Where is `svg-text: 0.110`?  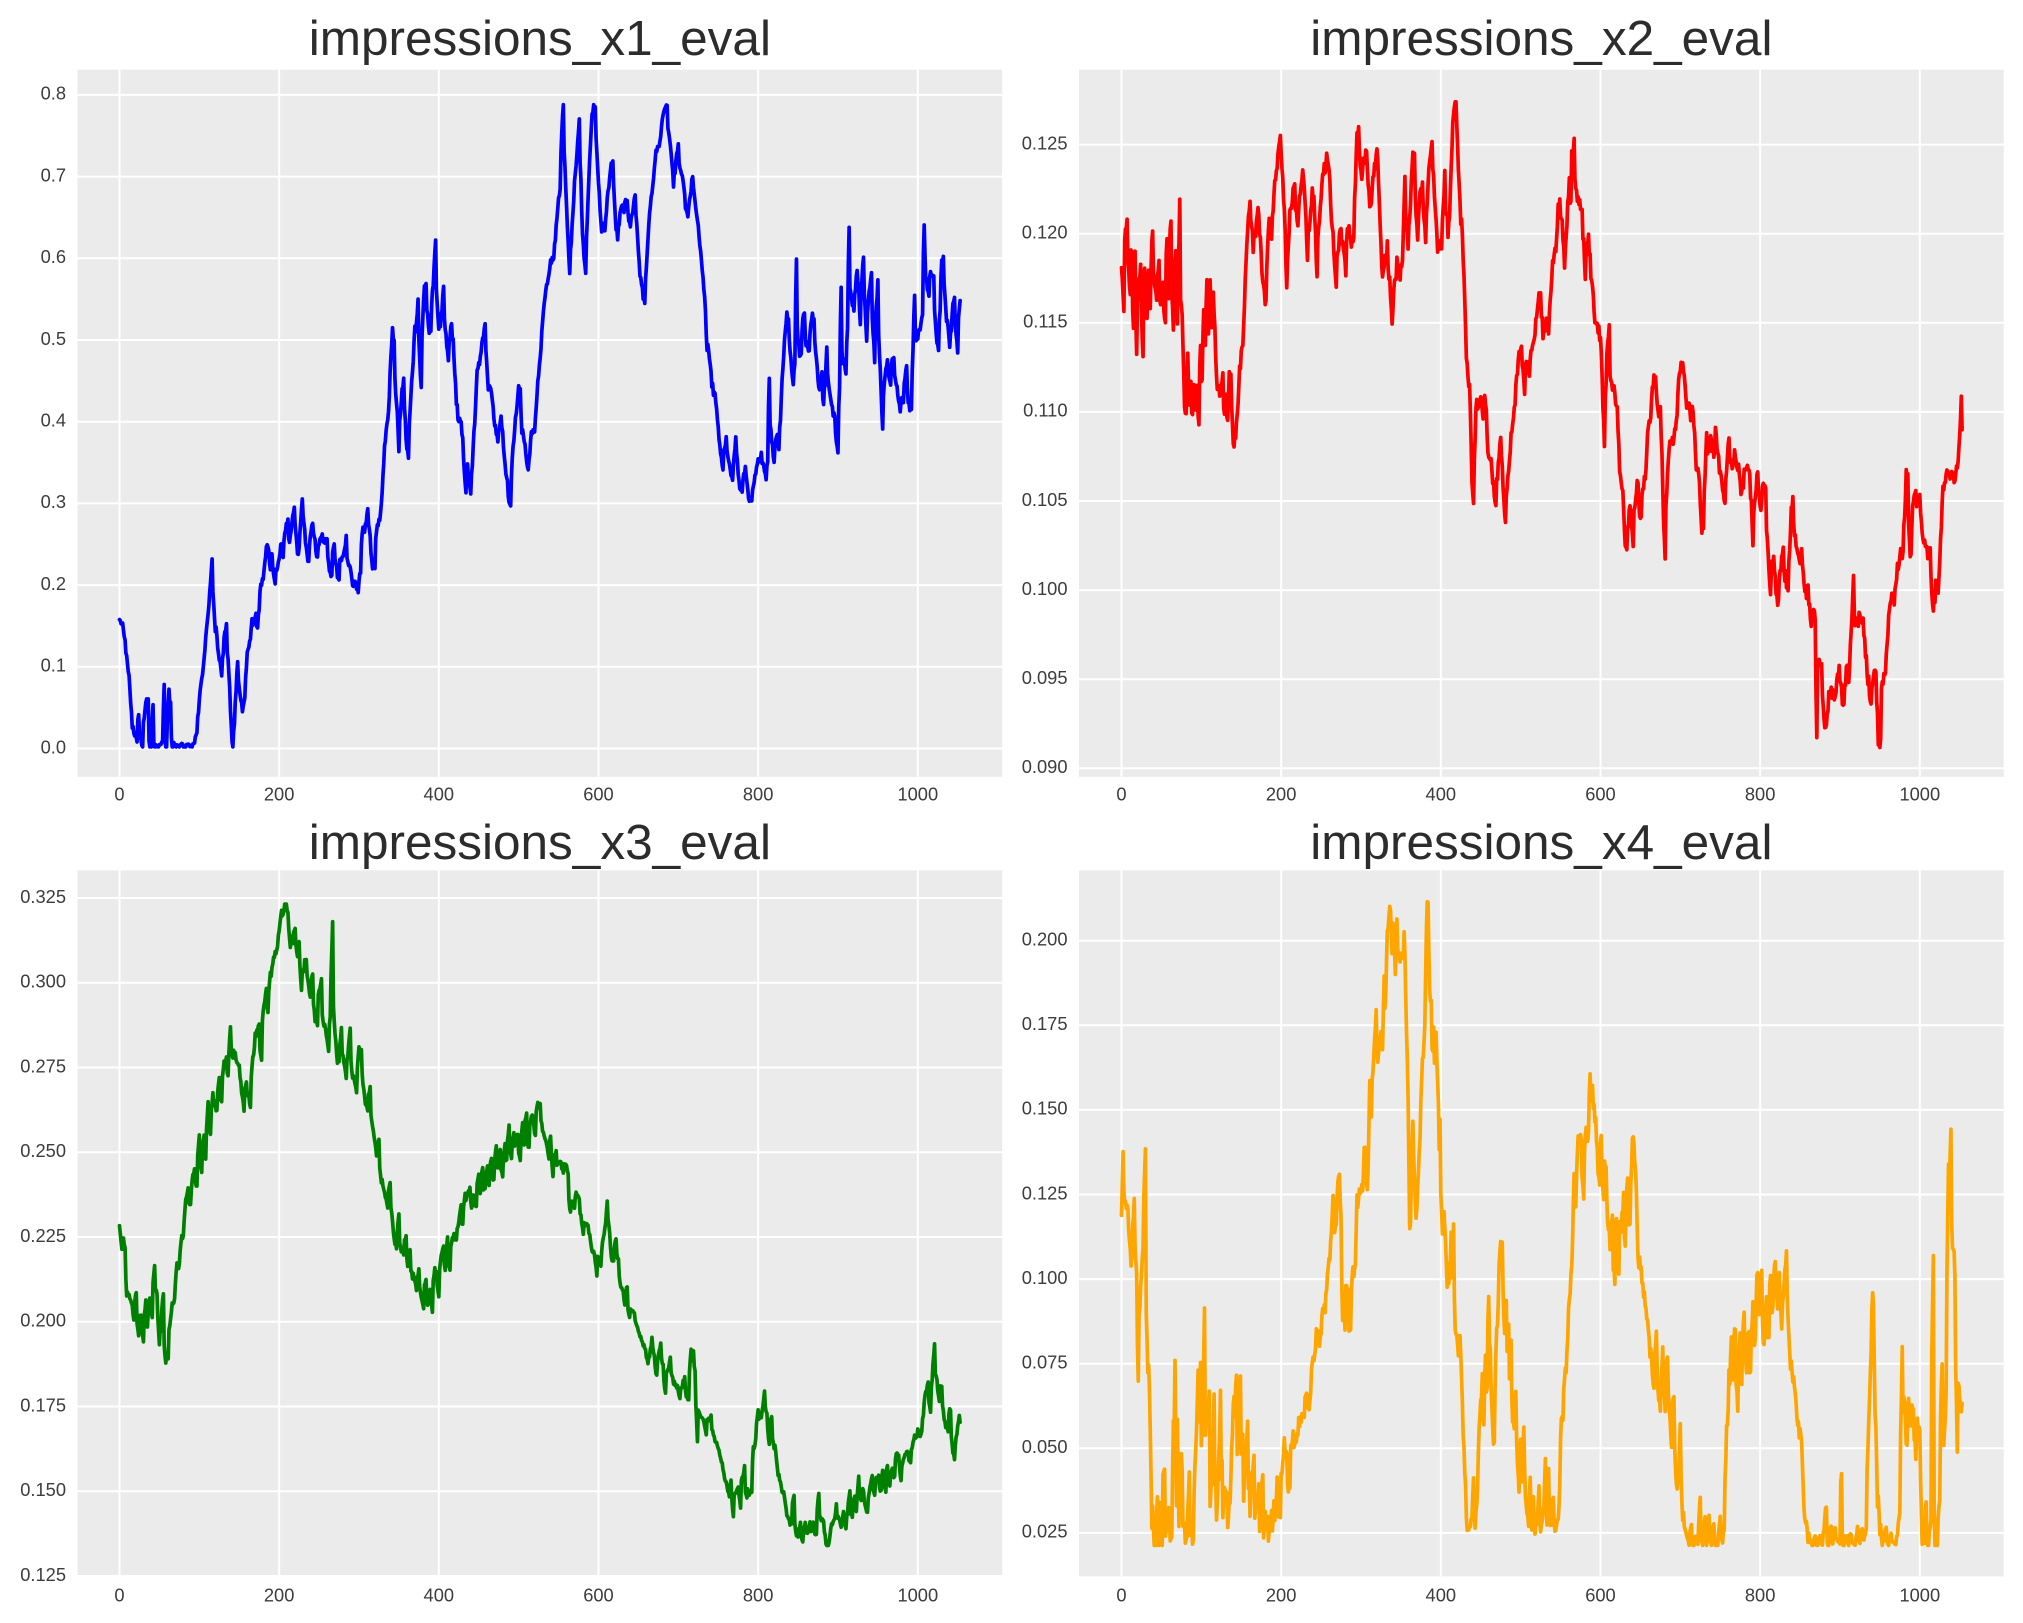
svg-text: 0.110 is located at coordinates (1045, 410).